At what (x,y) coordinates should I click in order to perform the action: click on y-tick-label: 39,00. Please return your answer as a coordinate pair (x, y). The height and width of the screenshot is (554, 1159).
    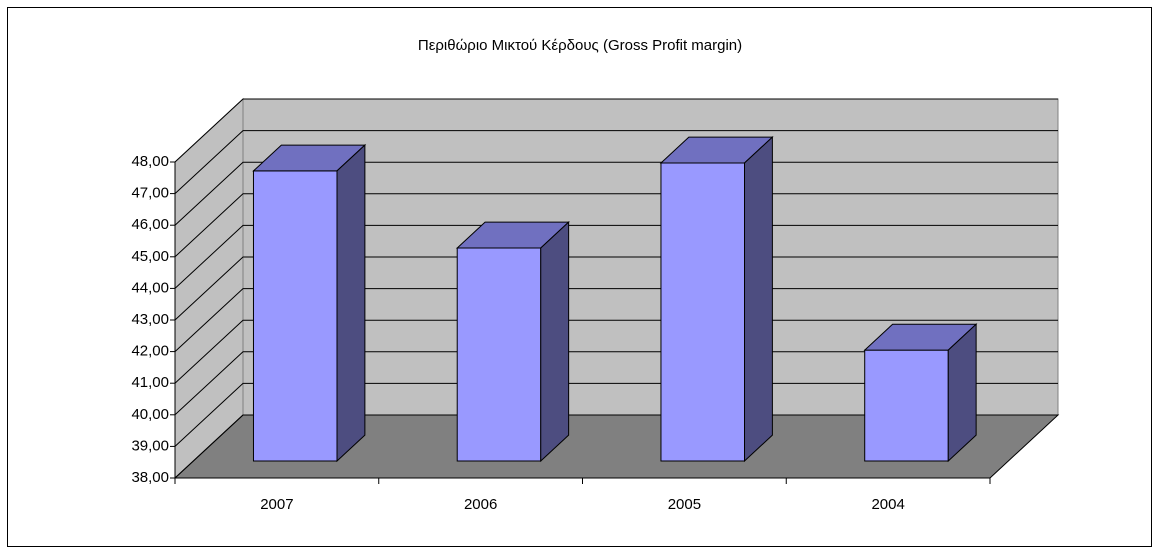
    Looking at the image, I should click on (150, 445).